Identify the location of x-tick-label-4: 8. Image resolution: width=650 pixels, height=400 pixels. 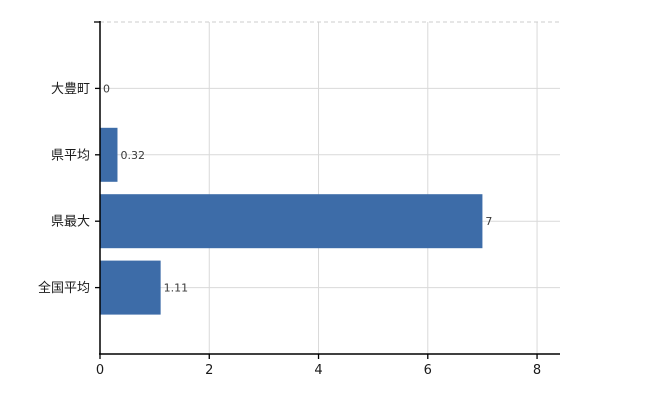
(537, 370).